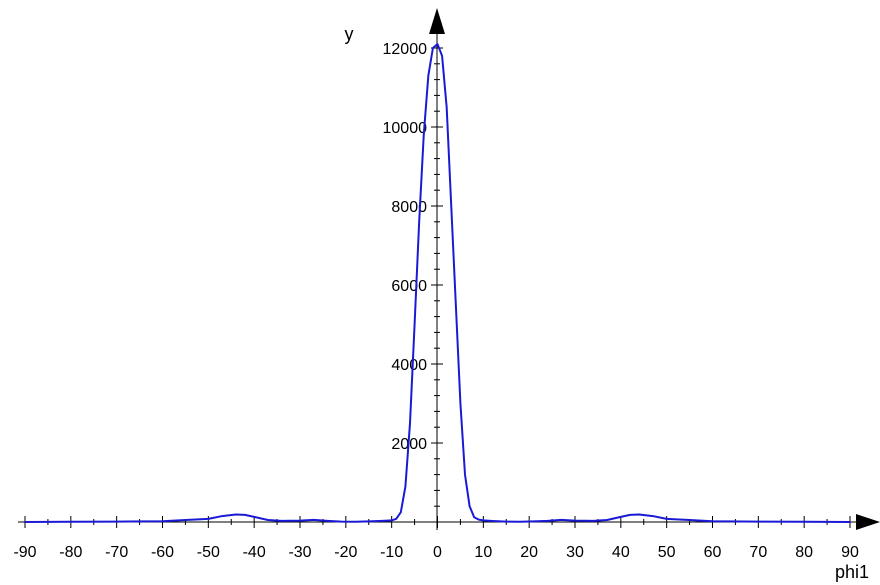  I want to click on x-tick-label: -30, so click(299, 552).